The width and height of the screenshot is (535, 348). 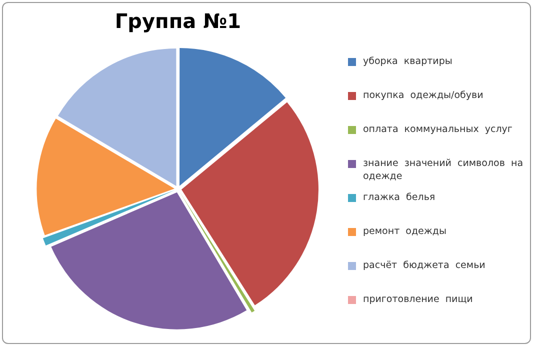 What do you see at coordinates (178, 21) in the screenshot?
I see `chart-title: Группа №1` at bounding box center [178, 21].